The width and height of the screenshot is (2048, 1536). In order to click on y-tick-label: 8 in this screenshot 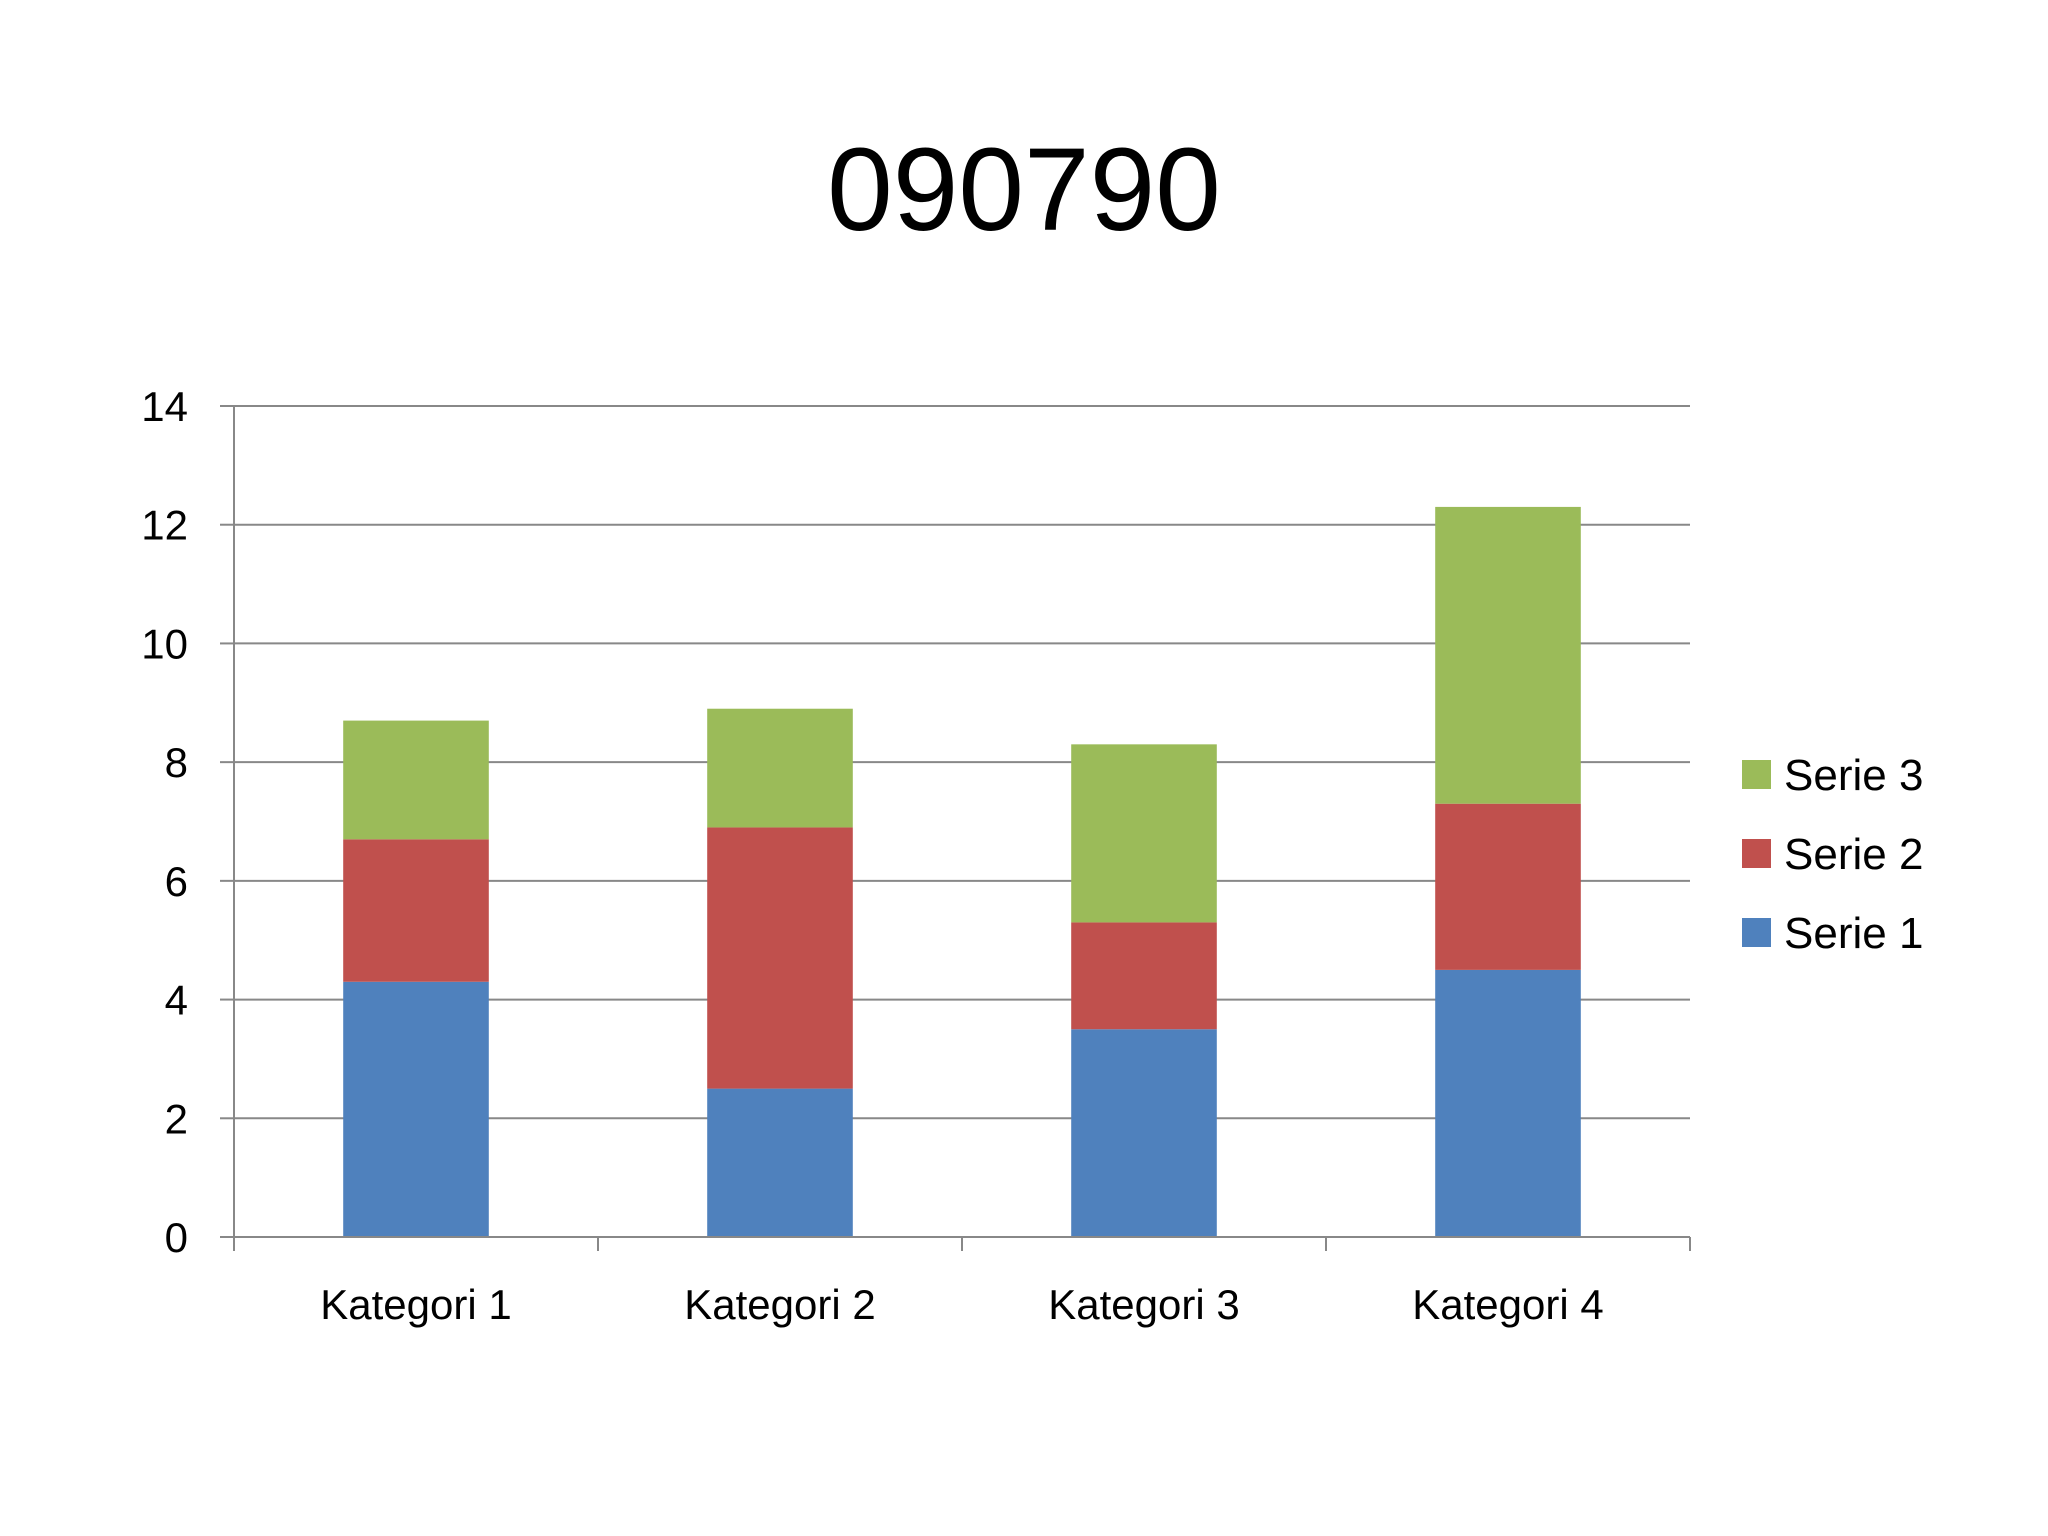, I will do `click(176, 762)`.